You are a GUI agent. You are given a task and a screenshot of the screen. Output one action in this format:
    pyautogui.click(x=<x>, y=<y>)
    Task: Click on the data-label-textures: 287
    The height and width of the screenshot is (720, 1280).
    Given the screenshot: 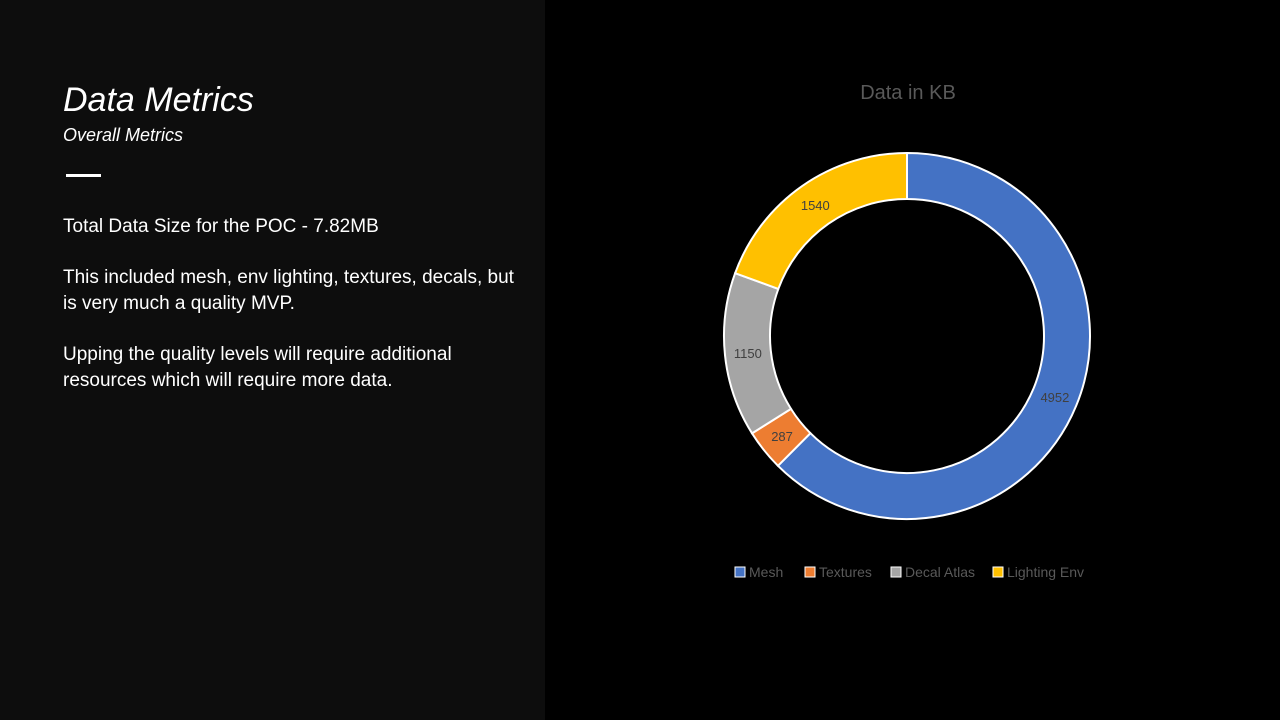 What is the action you would take?
    pyautogui.click(x=782, y=436)
    